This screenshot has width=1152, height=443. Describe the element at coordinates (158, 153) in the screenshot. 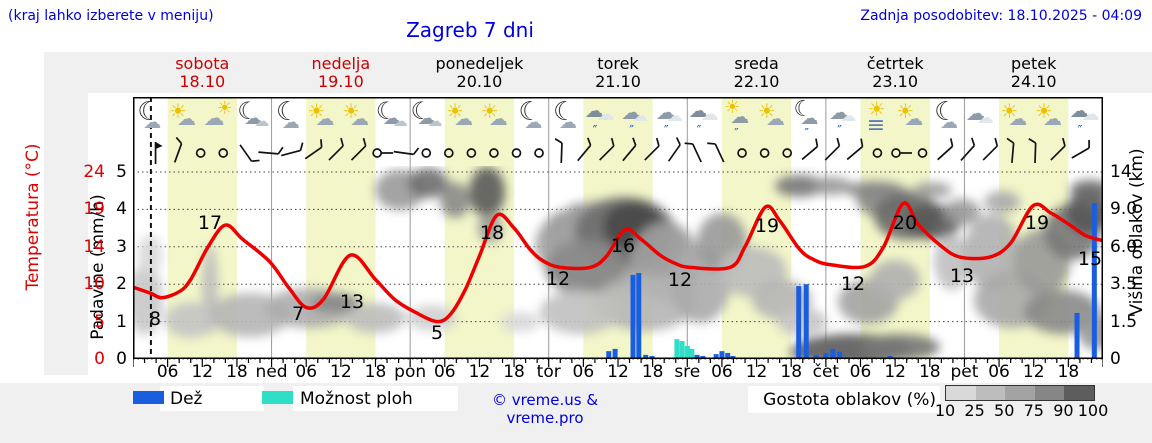

I see `wind-flag-icon` at that location.